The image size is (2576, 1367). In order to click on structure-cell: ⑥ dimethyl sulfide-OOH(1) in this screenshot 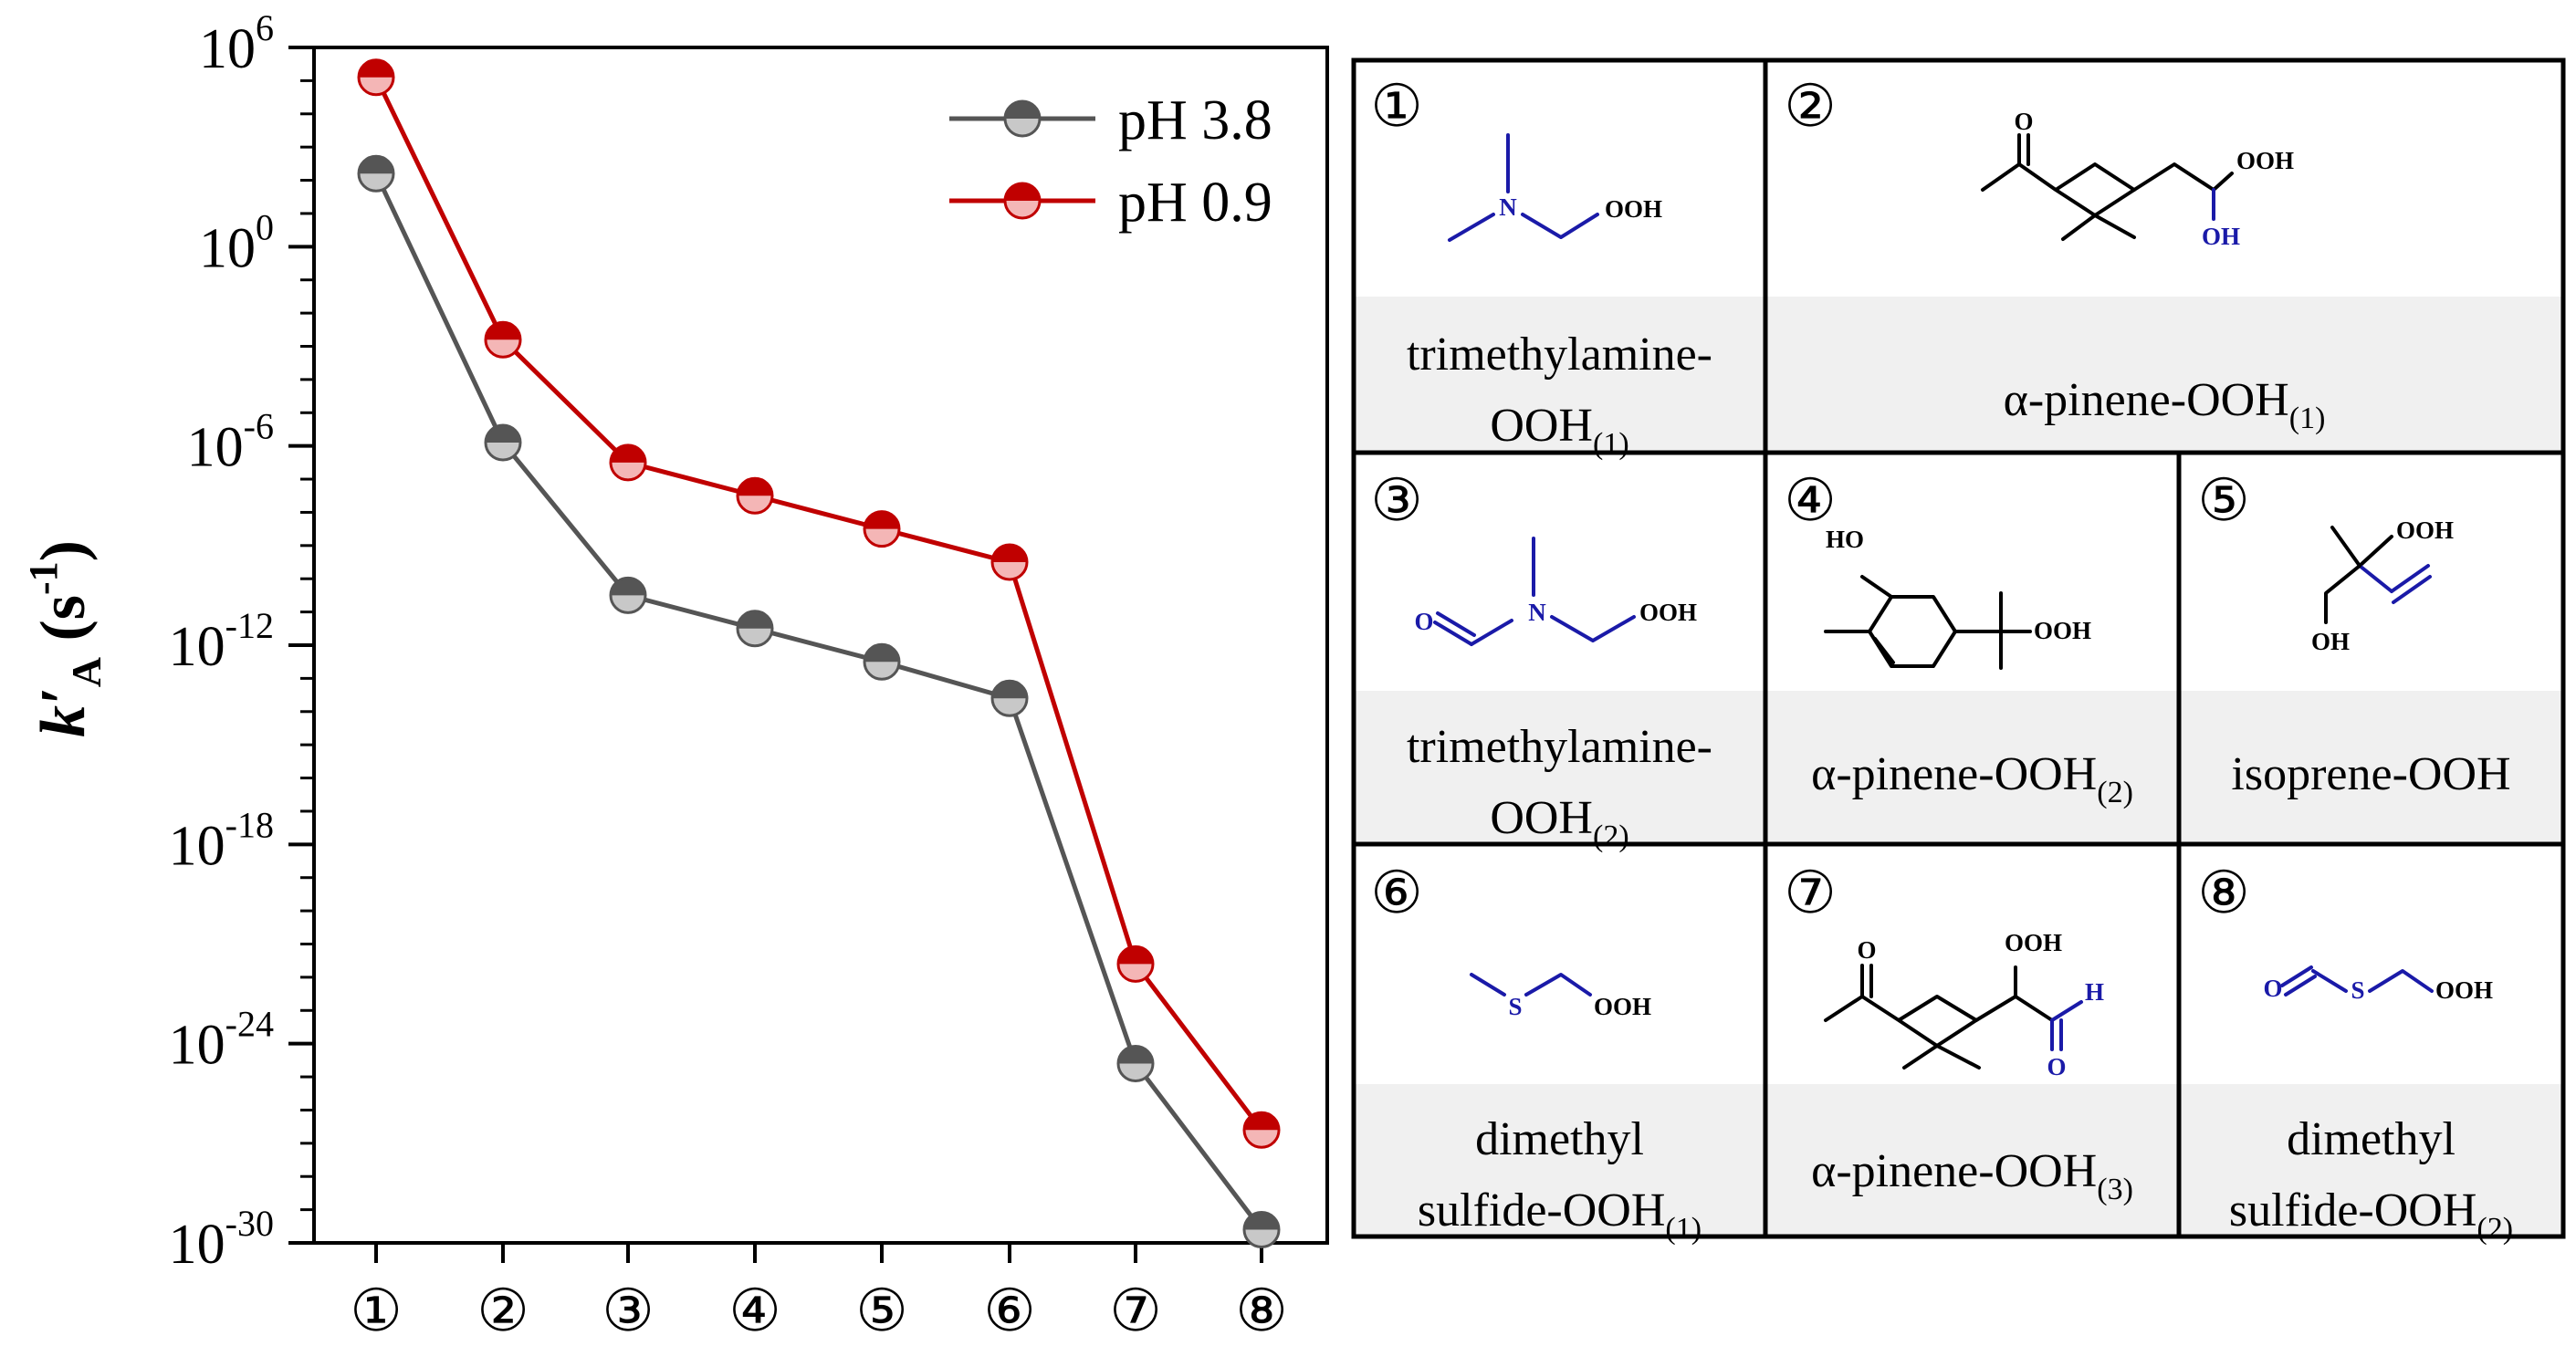, I will do `click(1536, 1053)`.